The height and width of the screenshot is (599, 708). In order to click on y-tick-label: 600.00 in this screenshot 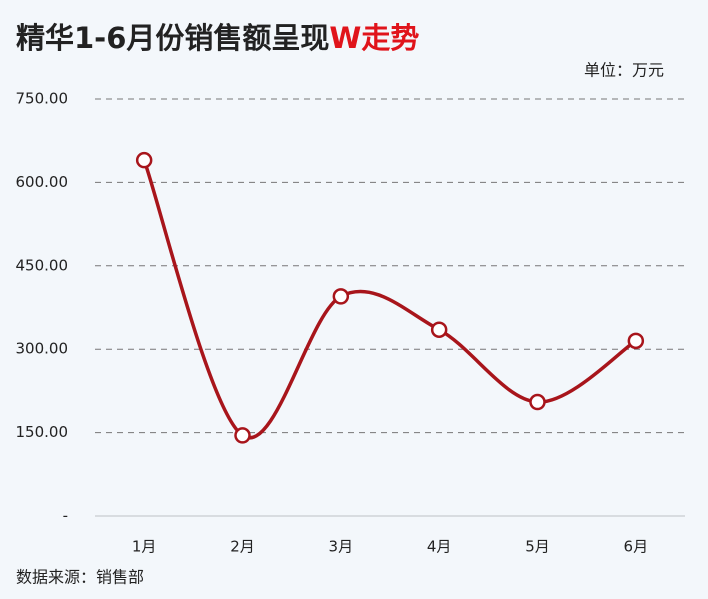, I will do `click(42, 182)`.